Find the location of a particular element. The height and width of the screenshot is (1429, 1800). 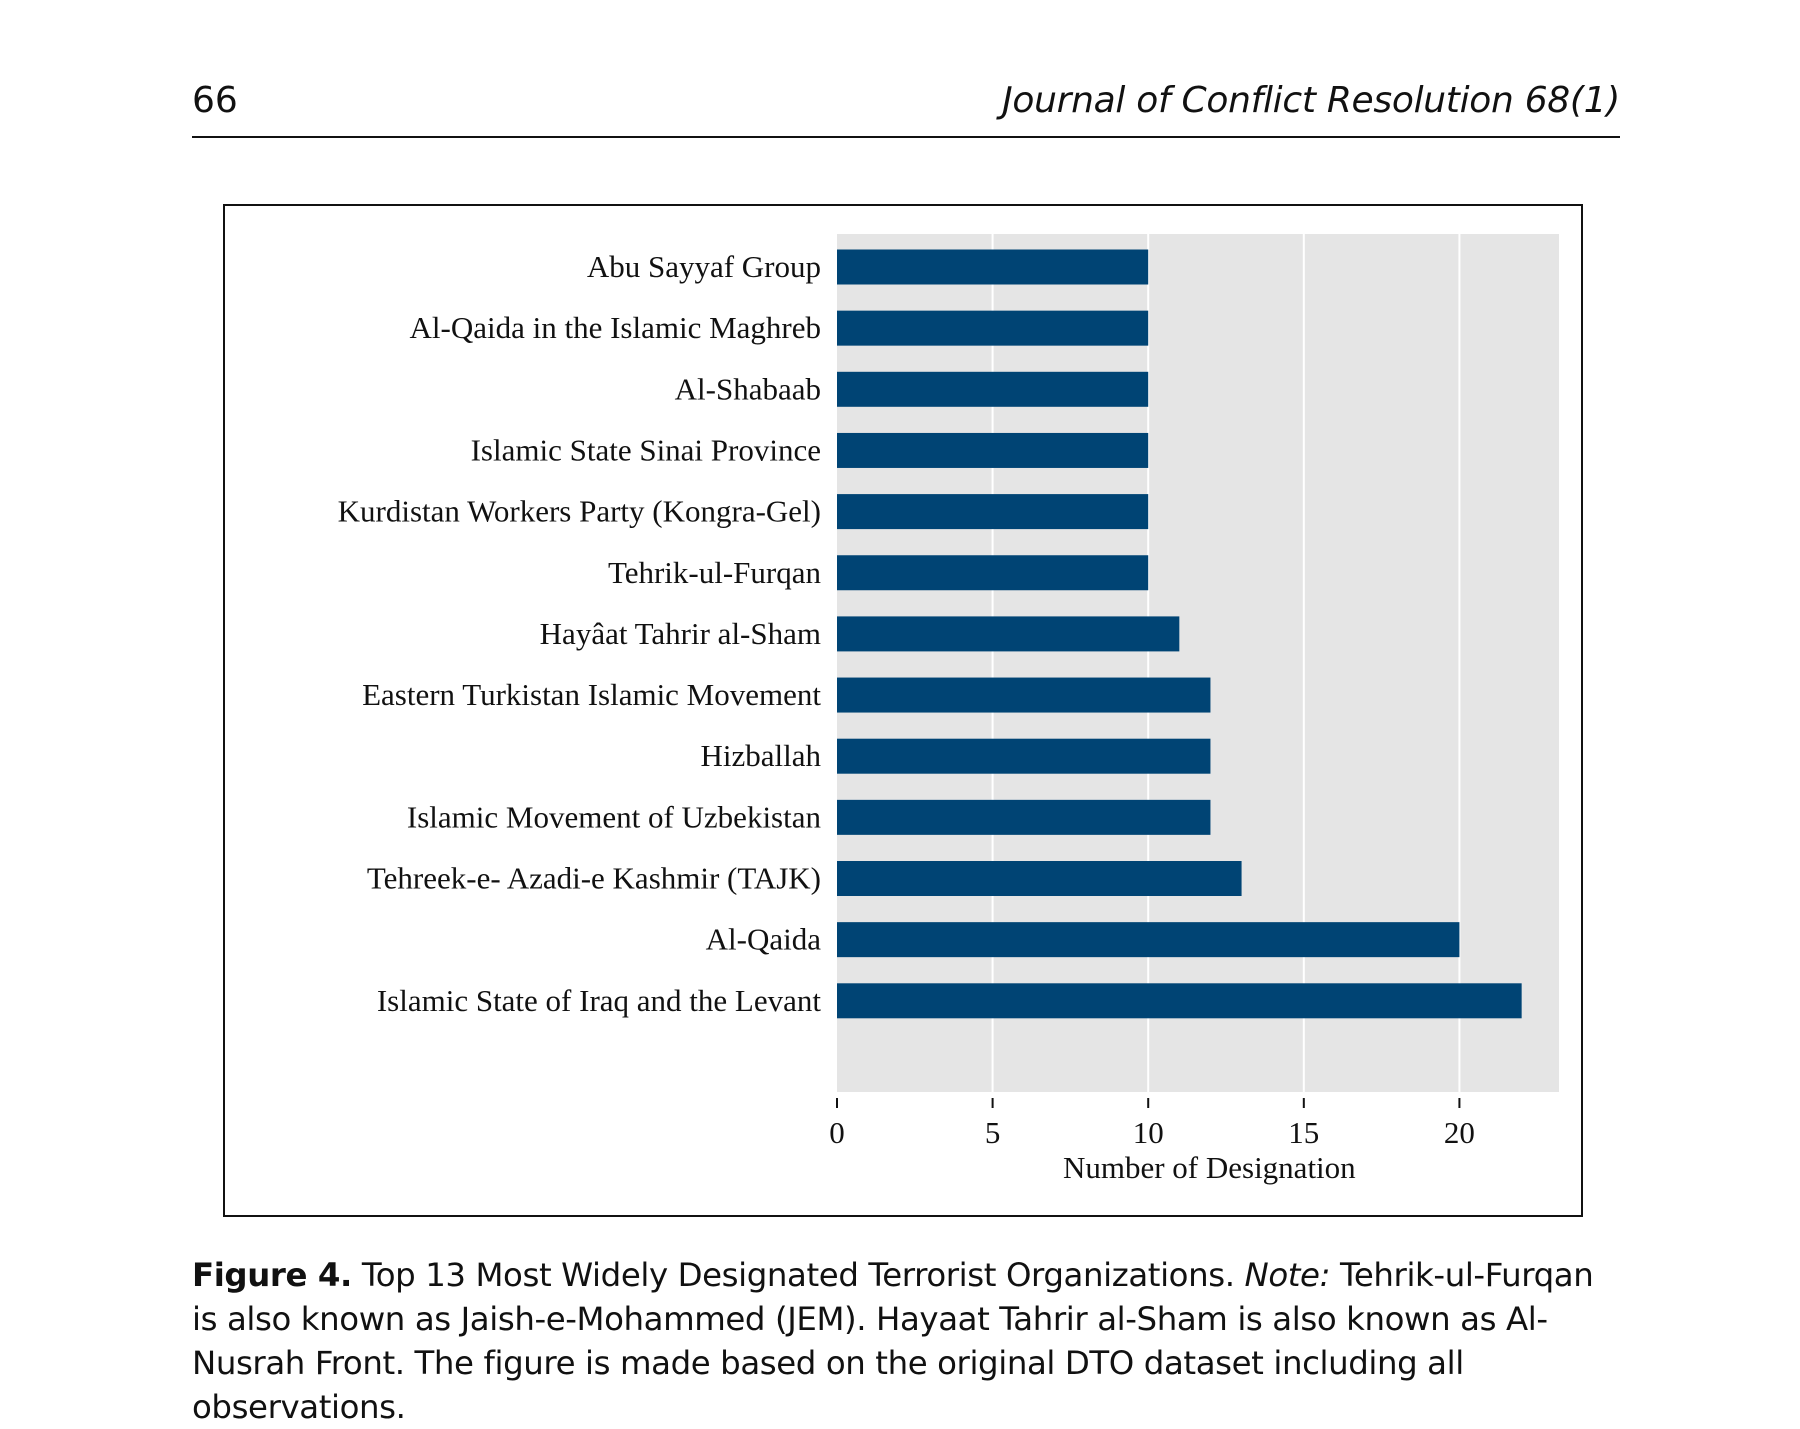

category-label: Islamic State of Iraq and the Levant is located at coordinates (599, 1000).